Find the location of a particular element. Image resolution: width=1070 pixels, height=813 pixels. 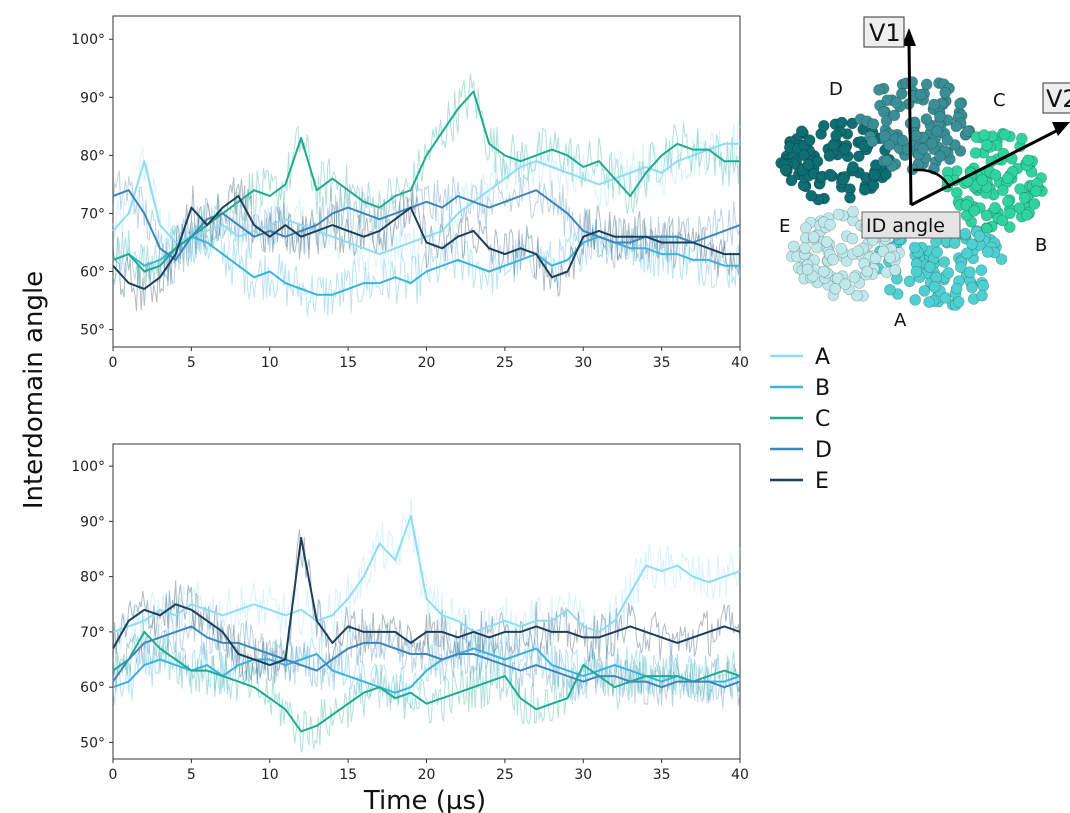

v2-vector-arrow is located at coordinates (986, 166).